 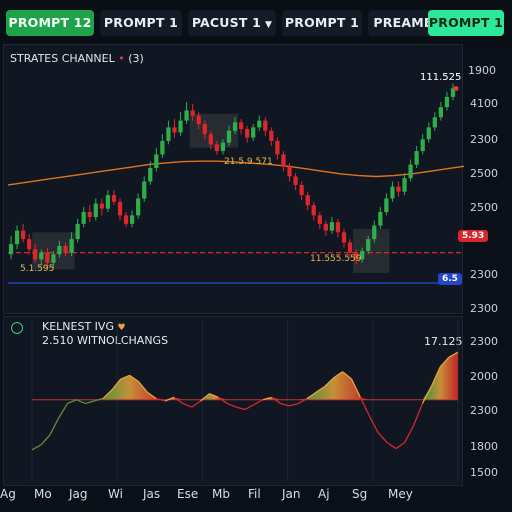 I want to click on x-label-4: Jas, so click(x=152, y=494).